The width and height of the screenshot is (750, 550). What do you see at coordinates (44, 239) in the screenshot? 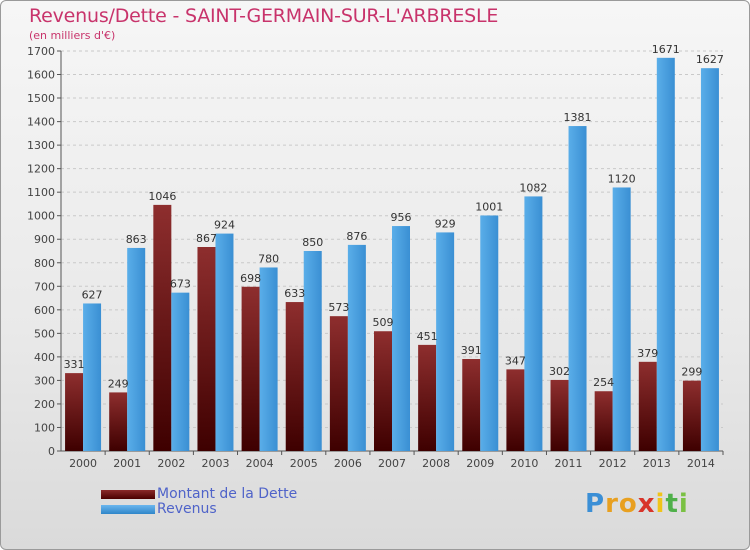
I see `y-tick-label: 900` at bounding box center [44, 239].